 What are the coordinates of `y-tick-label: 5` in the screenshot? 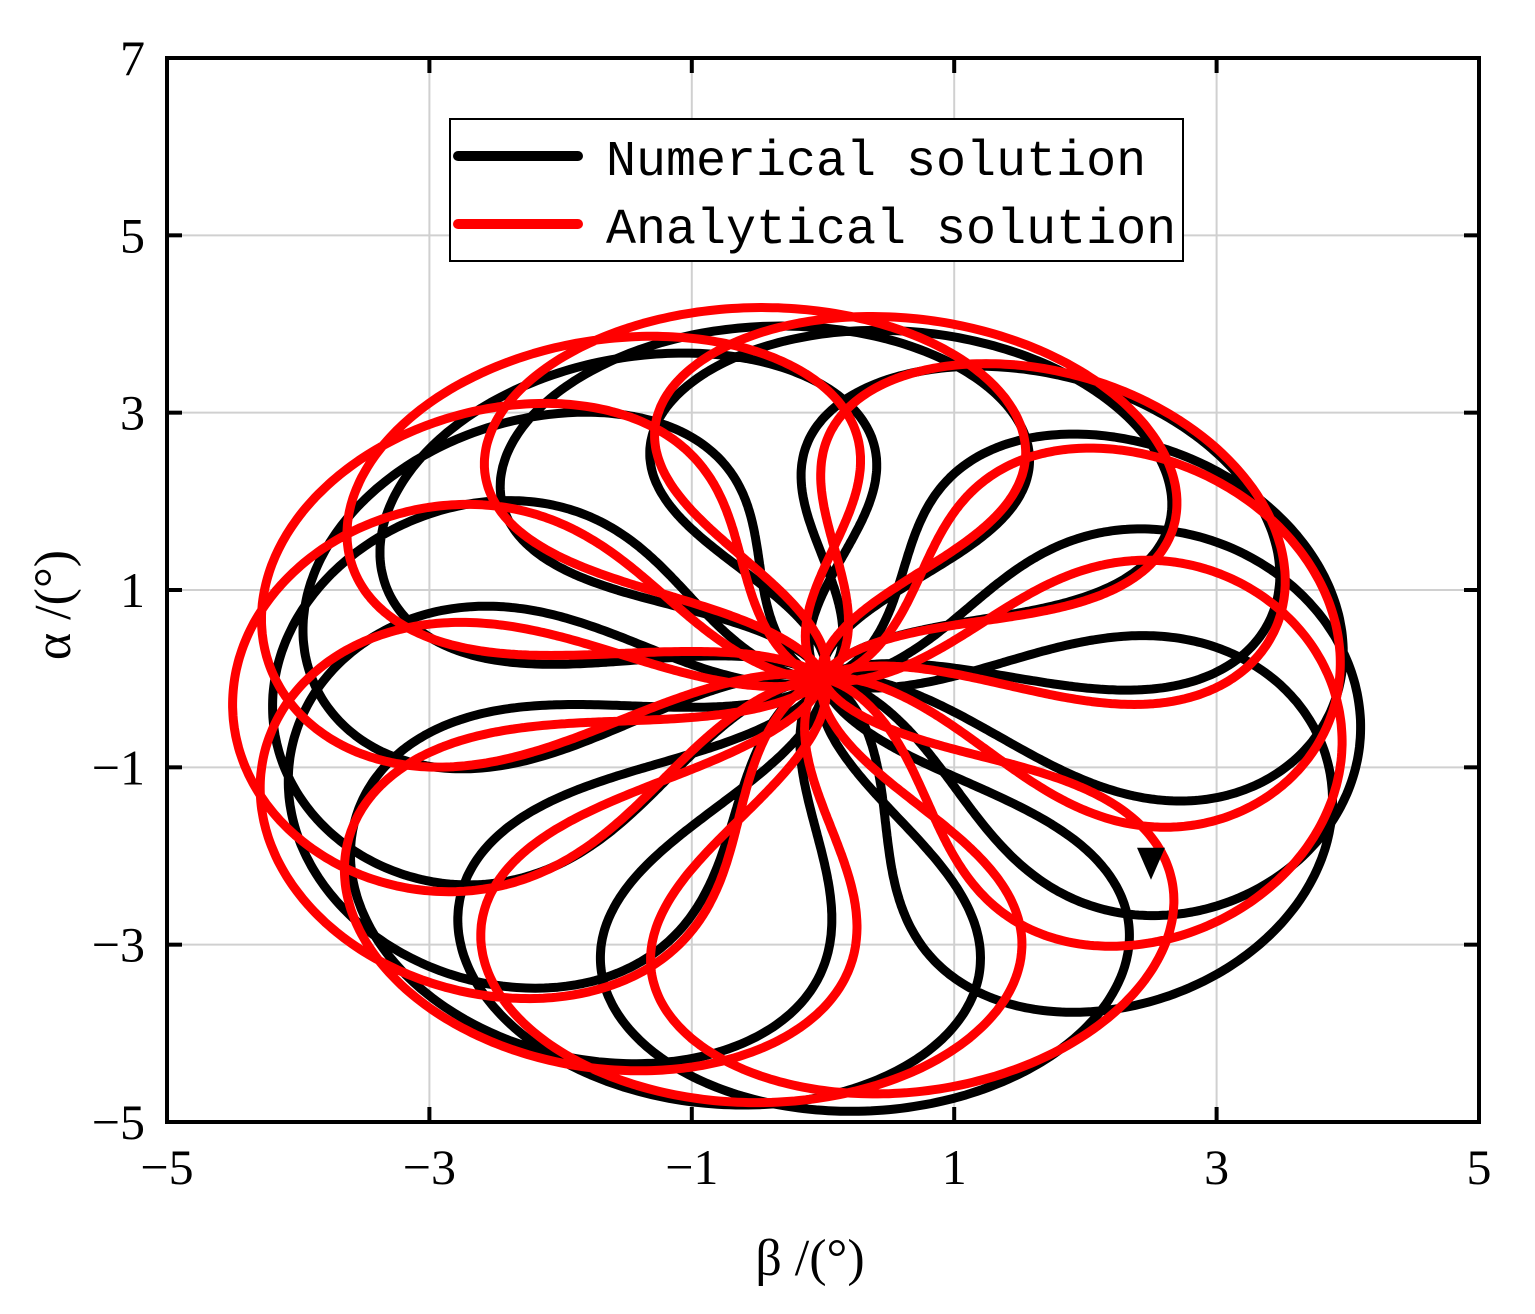 It's located at (132, 235).